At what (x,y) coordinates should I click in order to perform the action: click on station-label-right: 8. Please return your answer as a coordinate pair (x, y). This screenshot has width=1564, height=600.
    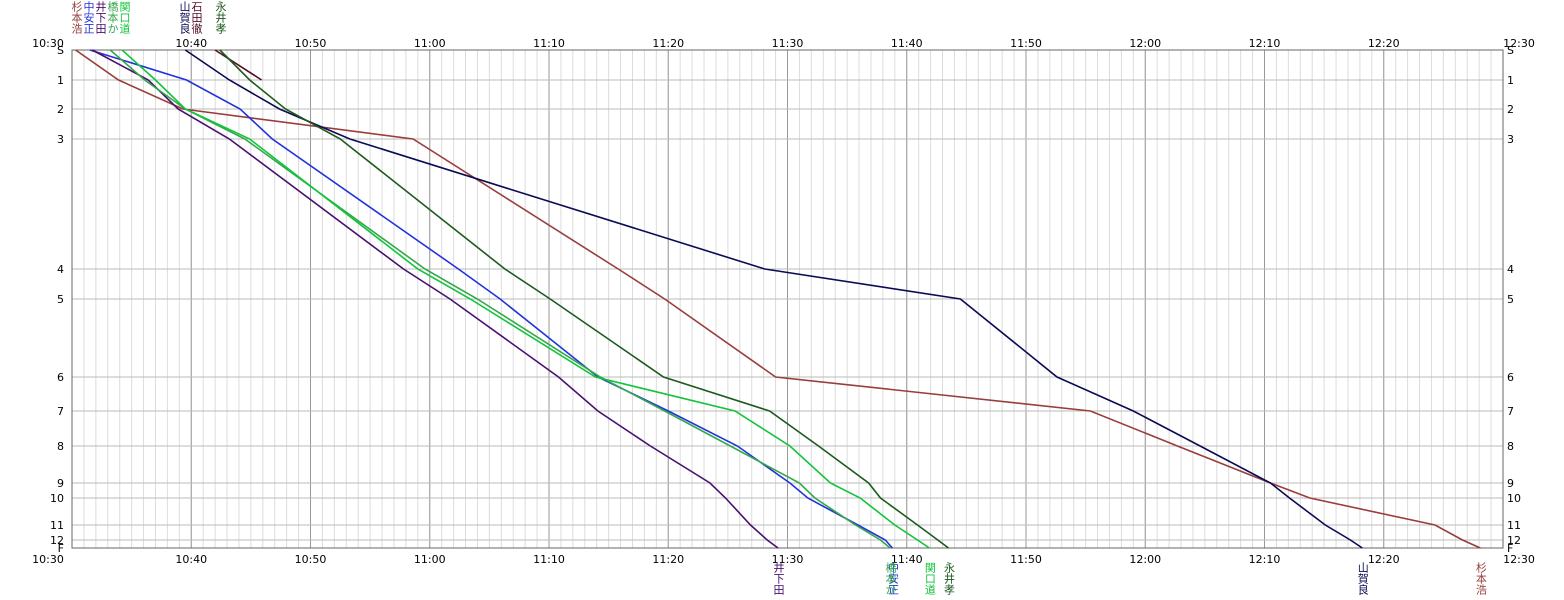
    Looking at the image, I should click on (1510, 446).